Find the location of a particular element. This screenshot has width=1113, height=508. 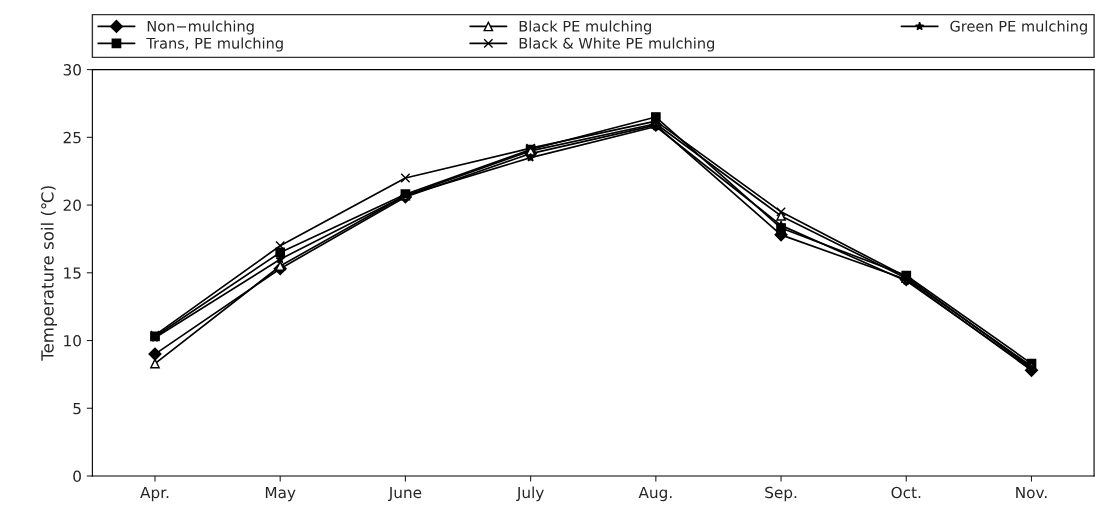

y-tick-label: 30 is located at coordinates (72, 70).